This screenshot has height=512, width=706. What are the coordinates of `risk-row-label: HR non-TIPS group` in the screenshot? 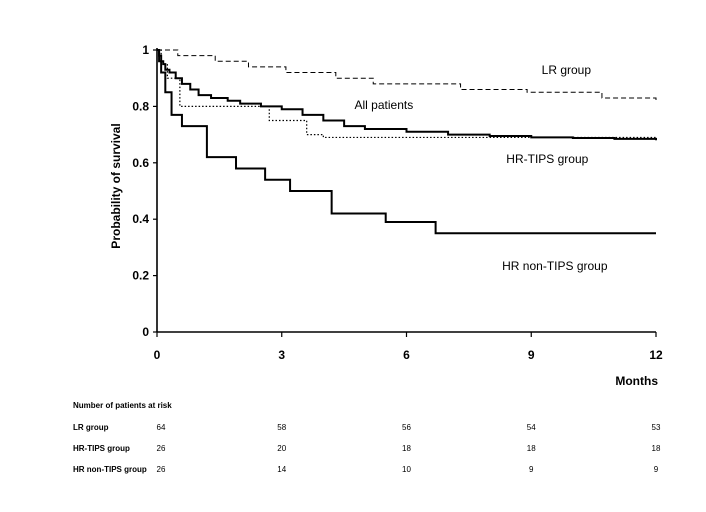 It's located at (110, 469).